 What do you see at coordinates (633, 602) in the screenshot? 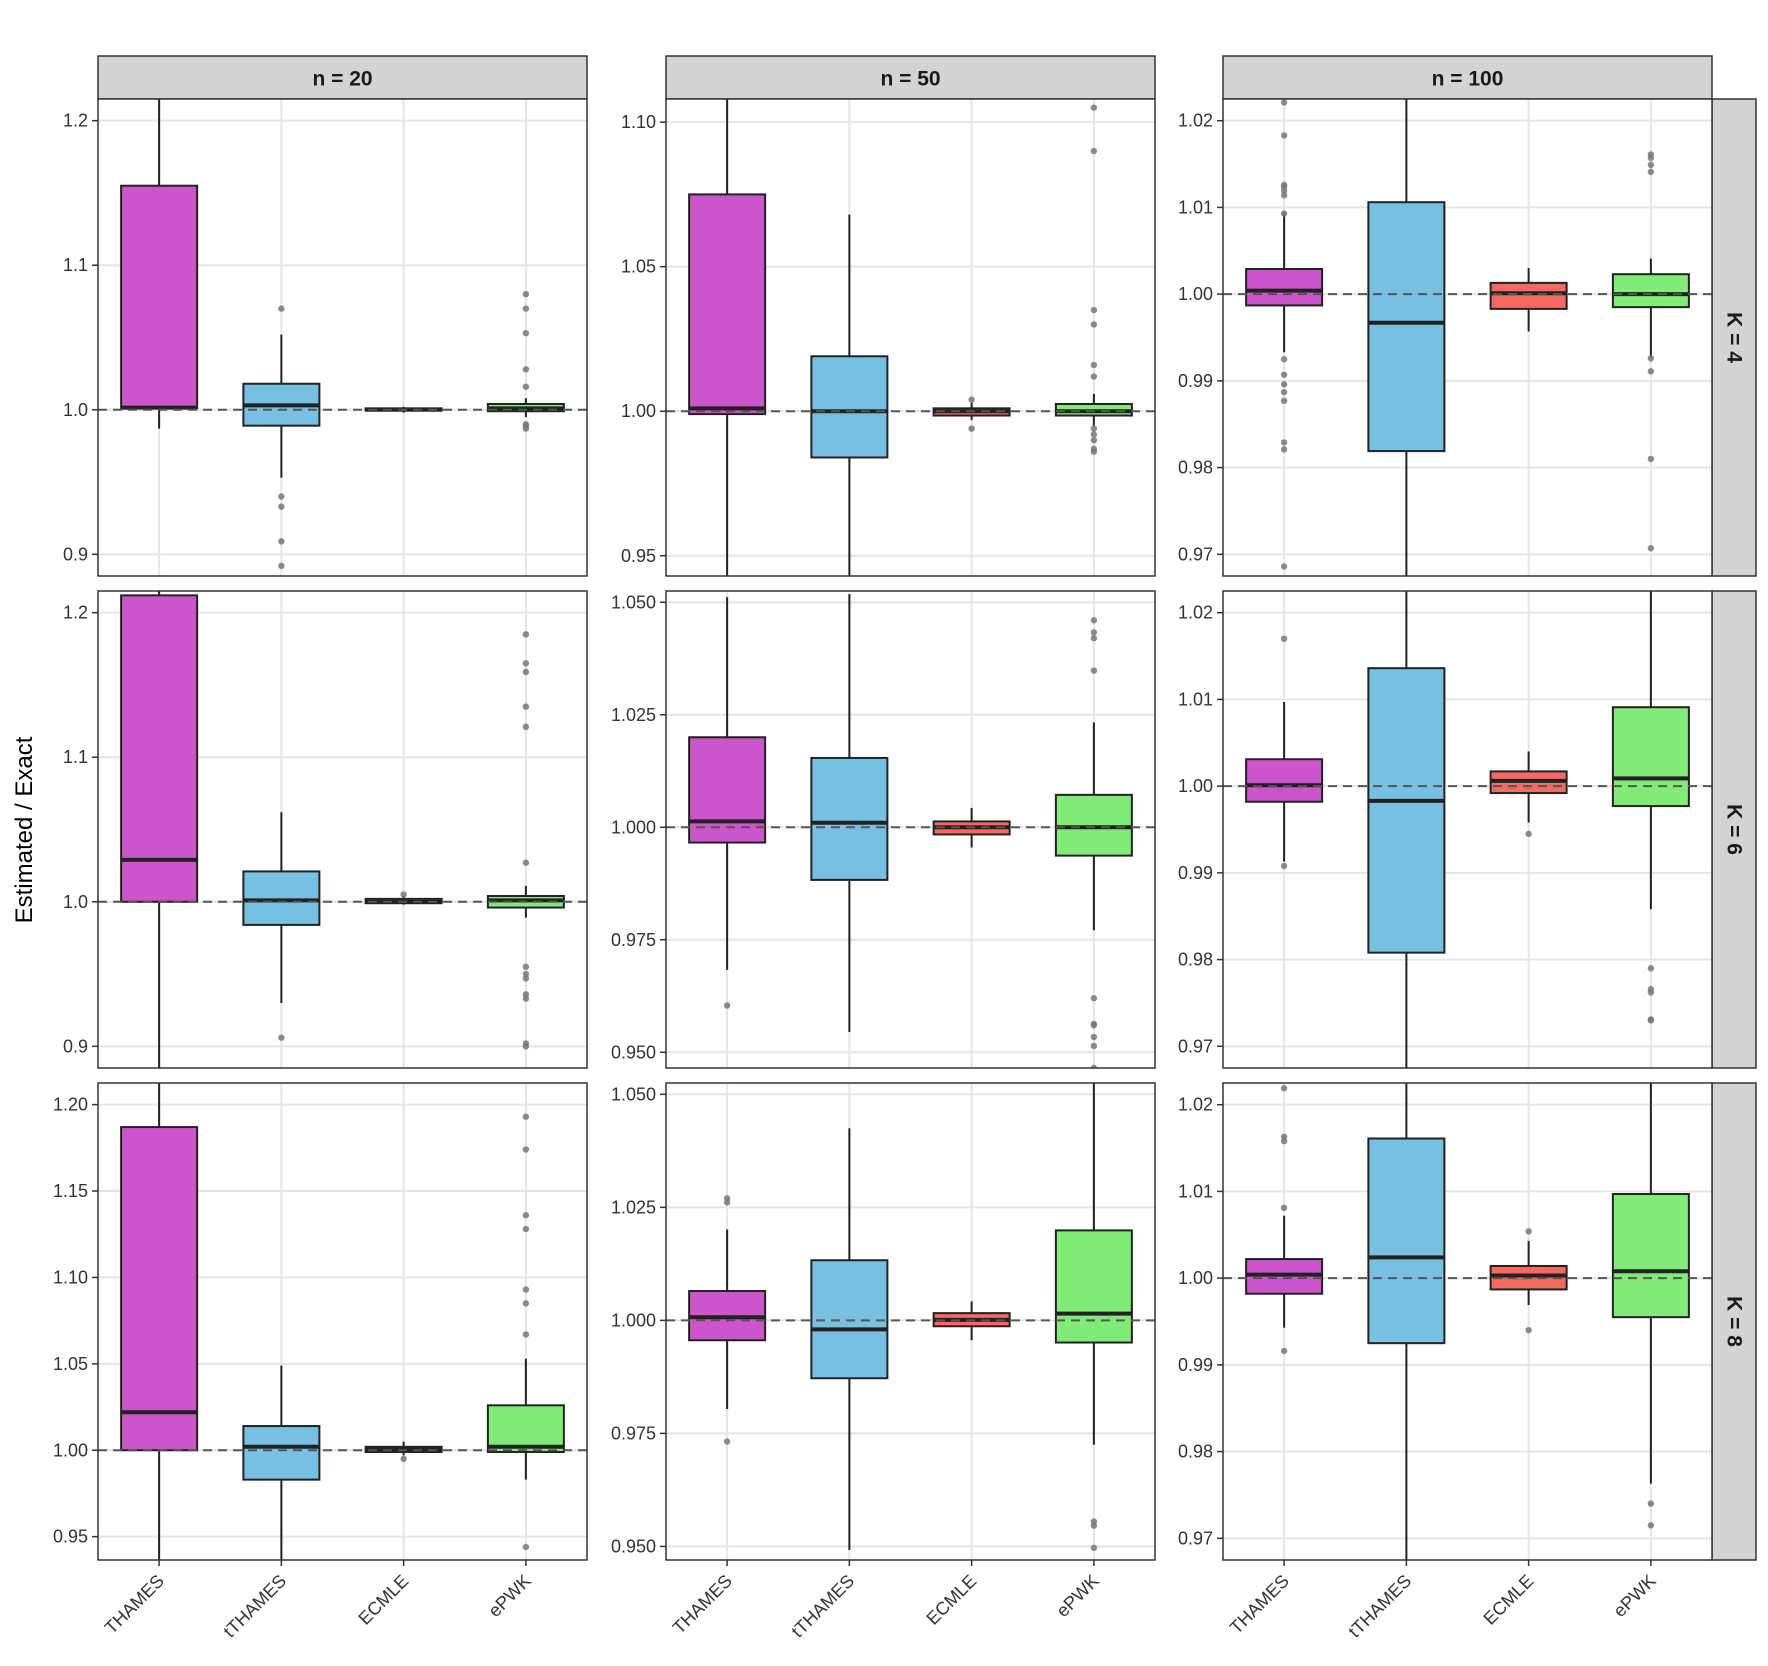
I see `y-tick-label: 1.050` at bounding box center [633, 602].